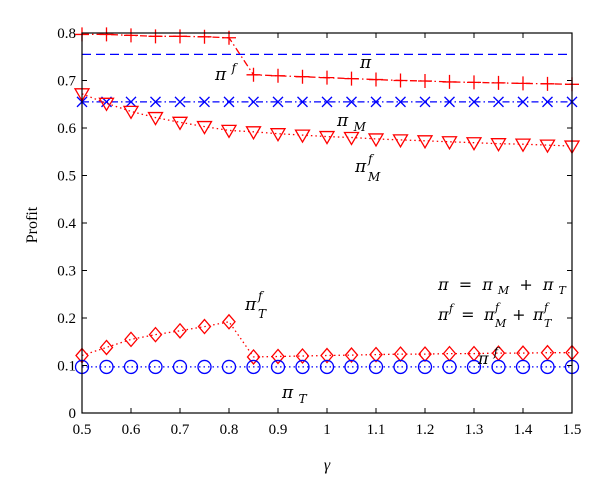 The image size is (600, 493). I want to click on svg-text: π M, so click(351, 122).